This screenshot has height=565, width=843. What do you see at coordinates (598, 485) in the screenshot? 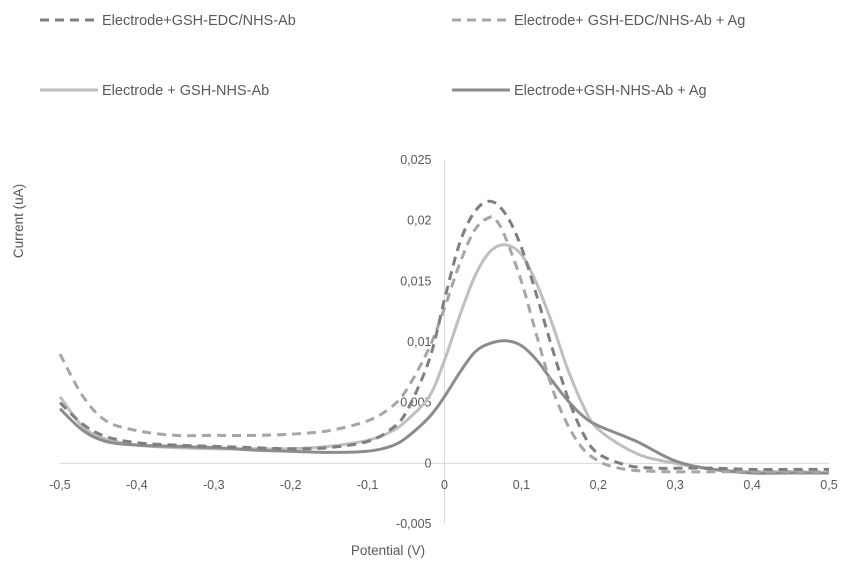
I see `x-tick-label: 0,2` at bounding box center [598, 485].